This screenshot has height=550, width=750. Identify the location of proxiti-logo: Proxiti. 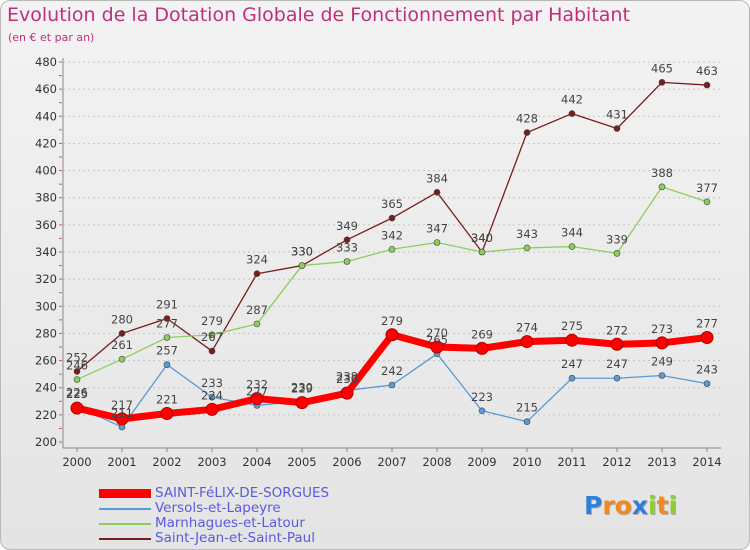
(630, 505).